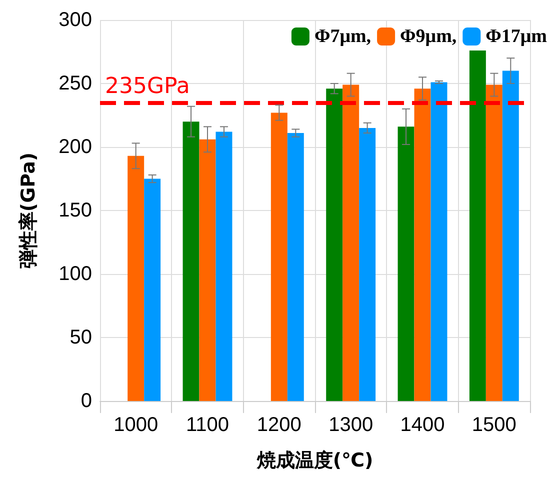 The image size is (554, 487). I want to click on x-tick-label: 1500, so click(494, 425).